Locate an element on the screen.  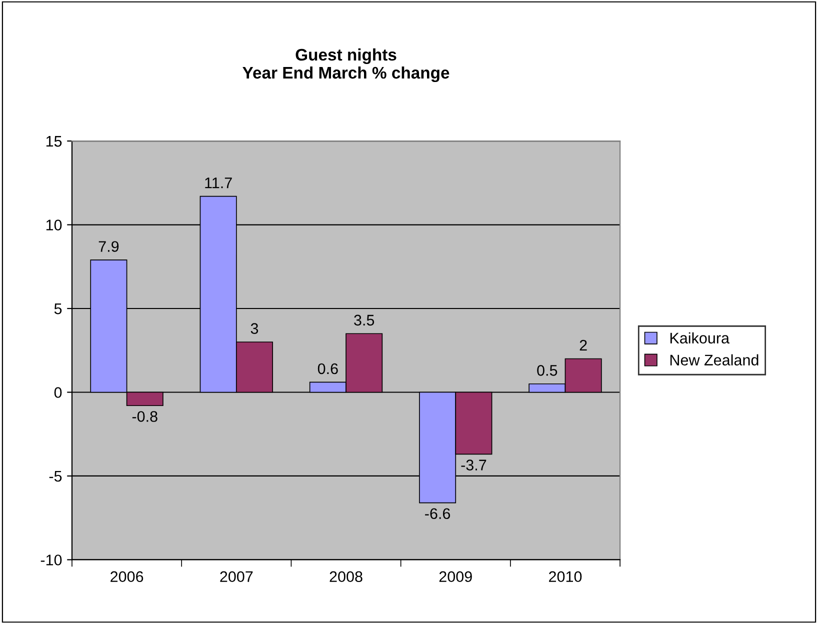
y-tick-label: 15 is located at coordinates (54, 141).